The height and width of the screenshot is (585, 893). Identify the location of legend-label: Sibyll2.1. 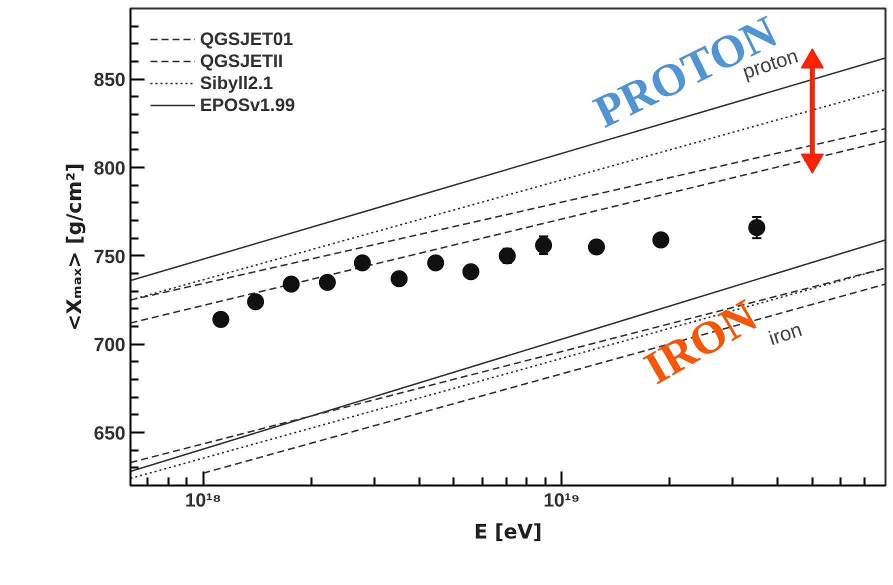
(237, 83).